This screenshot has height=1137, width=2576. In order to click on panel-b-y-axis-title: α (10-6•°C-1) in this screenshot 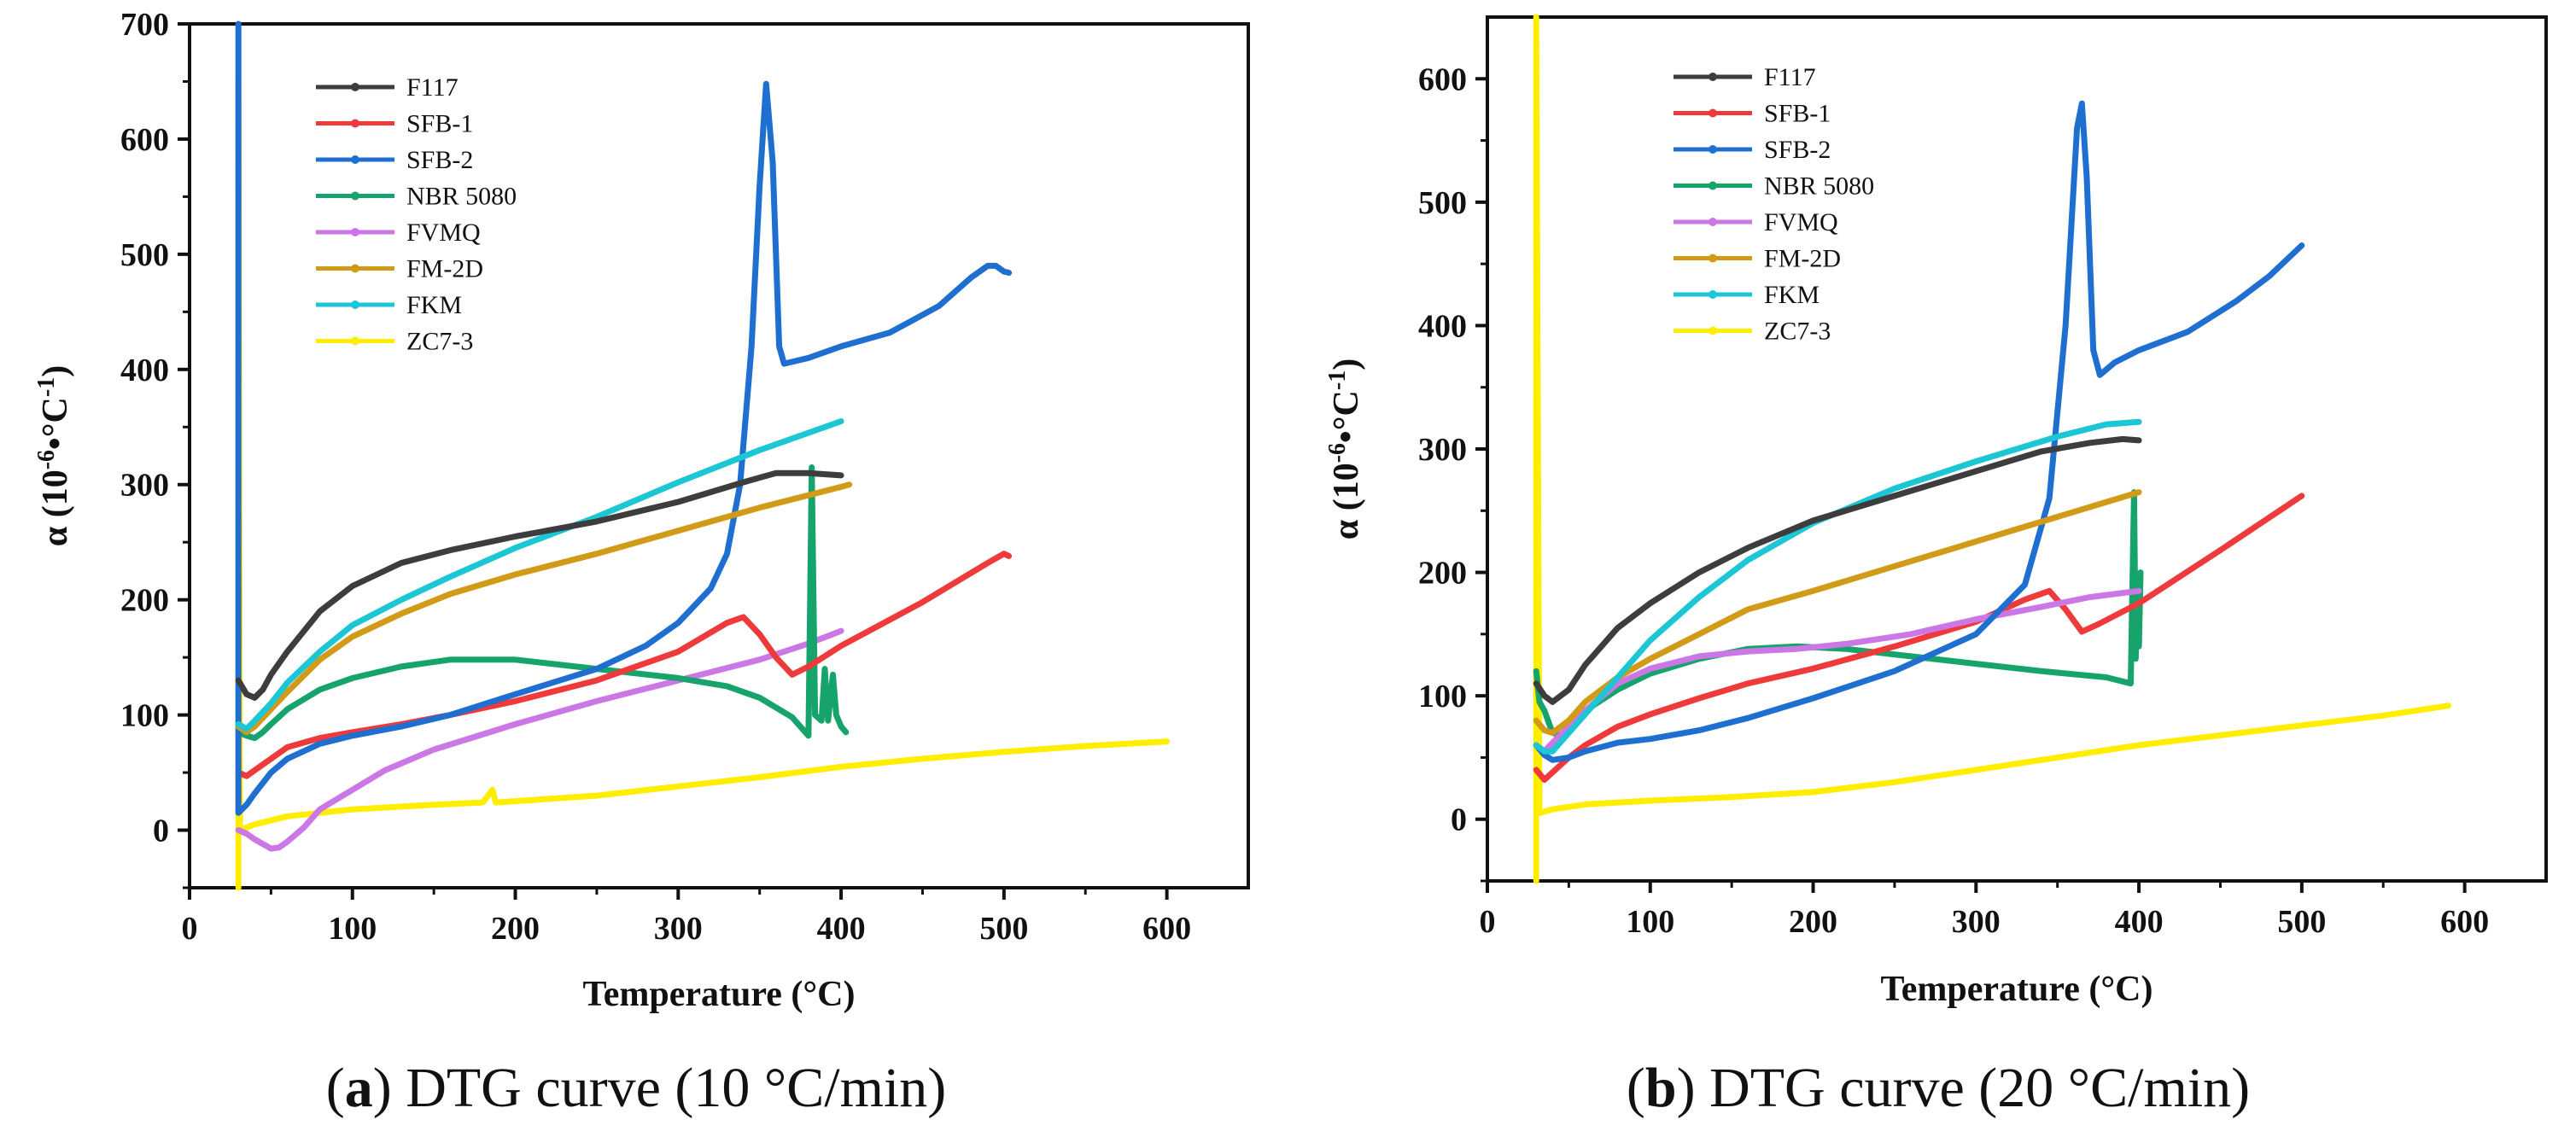, I will do `click(1345, 449)`.